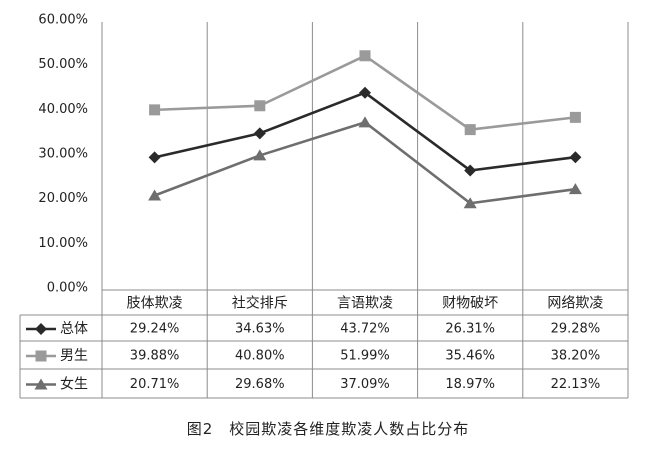 Image resolution: width=656 pixels, height=451 pixels. Describe the element at coordinates (575, 304) in the screenshot. I see `category-label: 网络欺凌` at that location.